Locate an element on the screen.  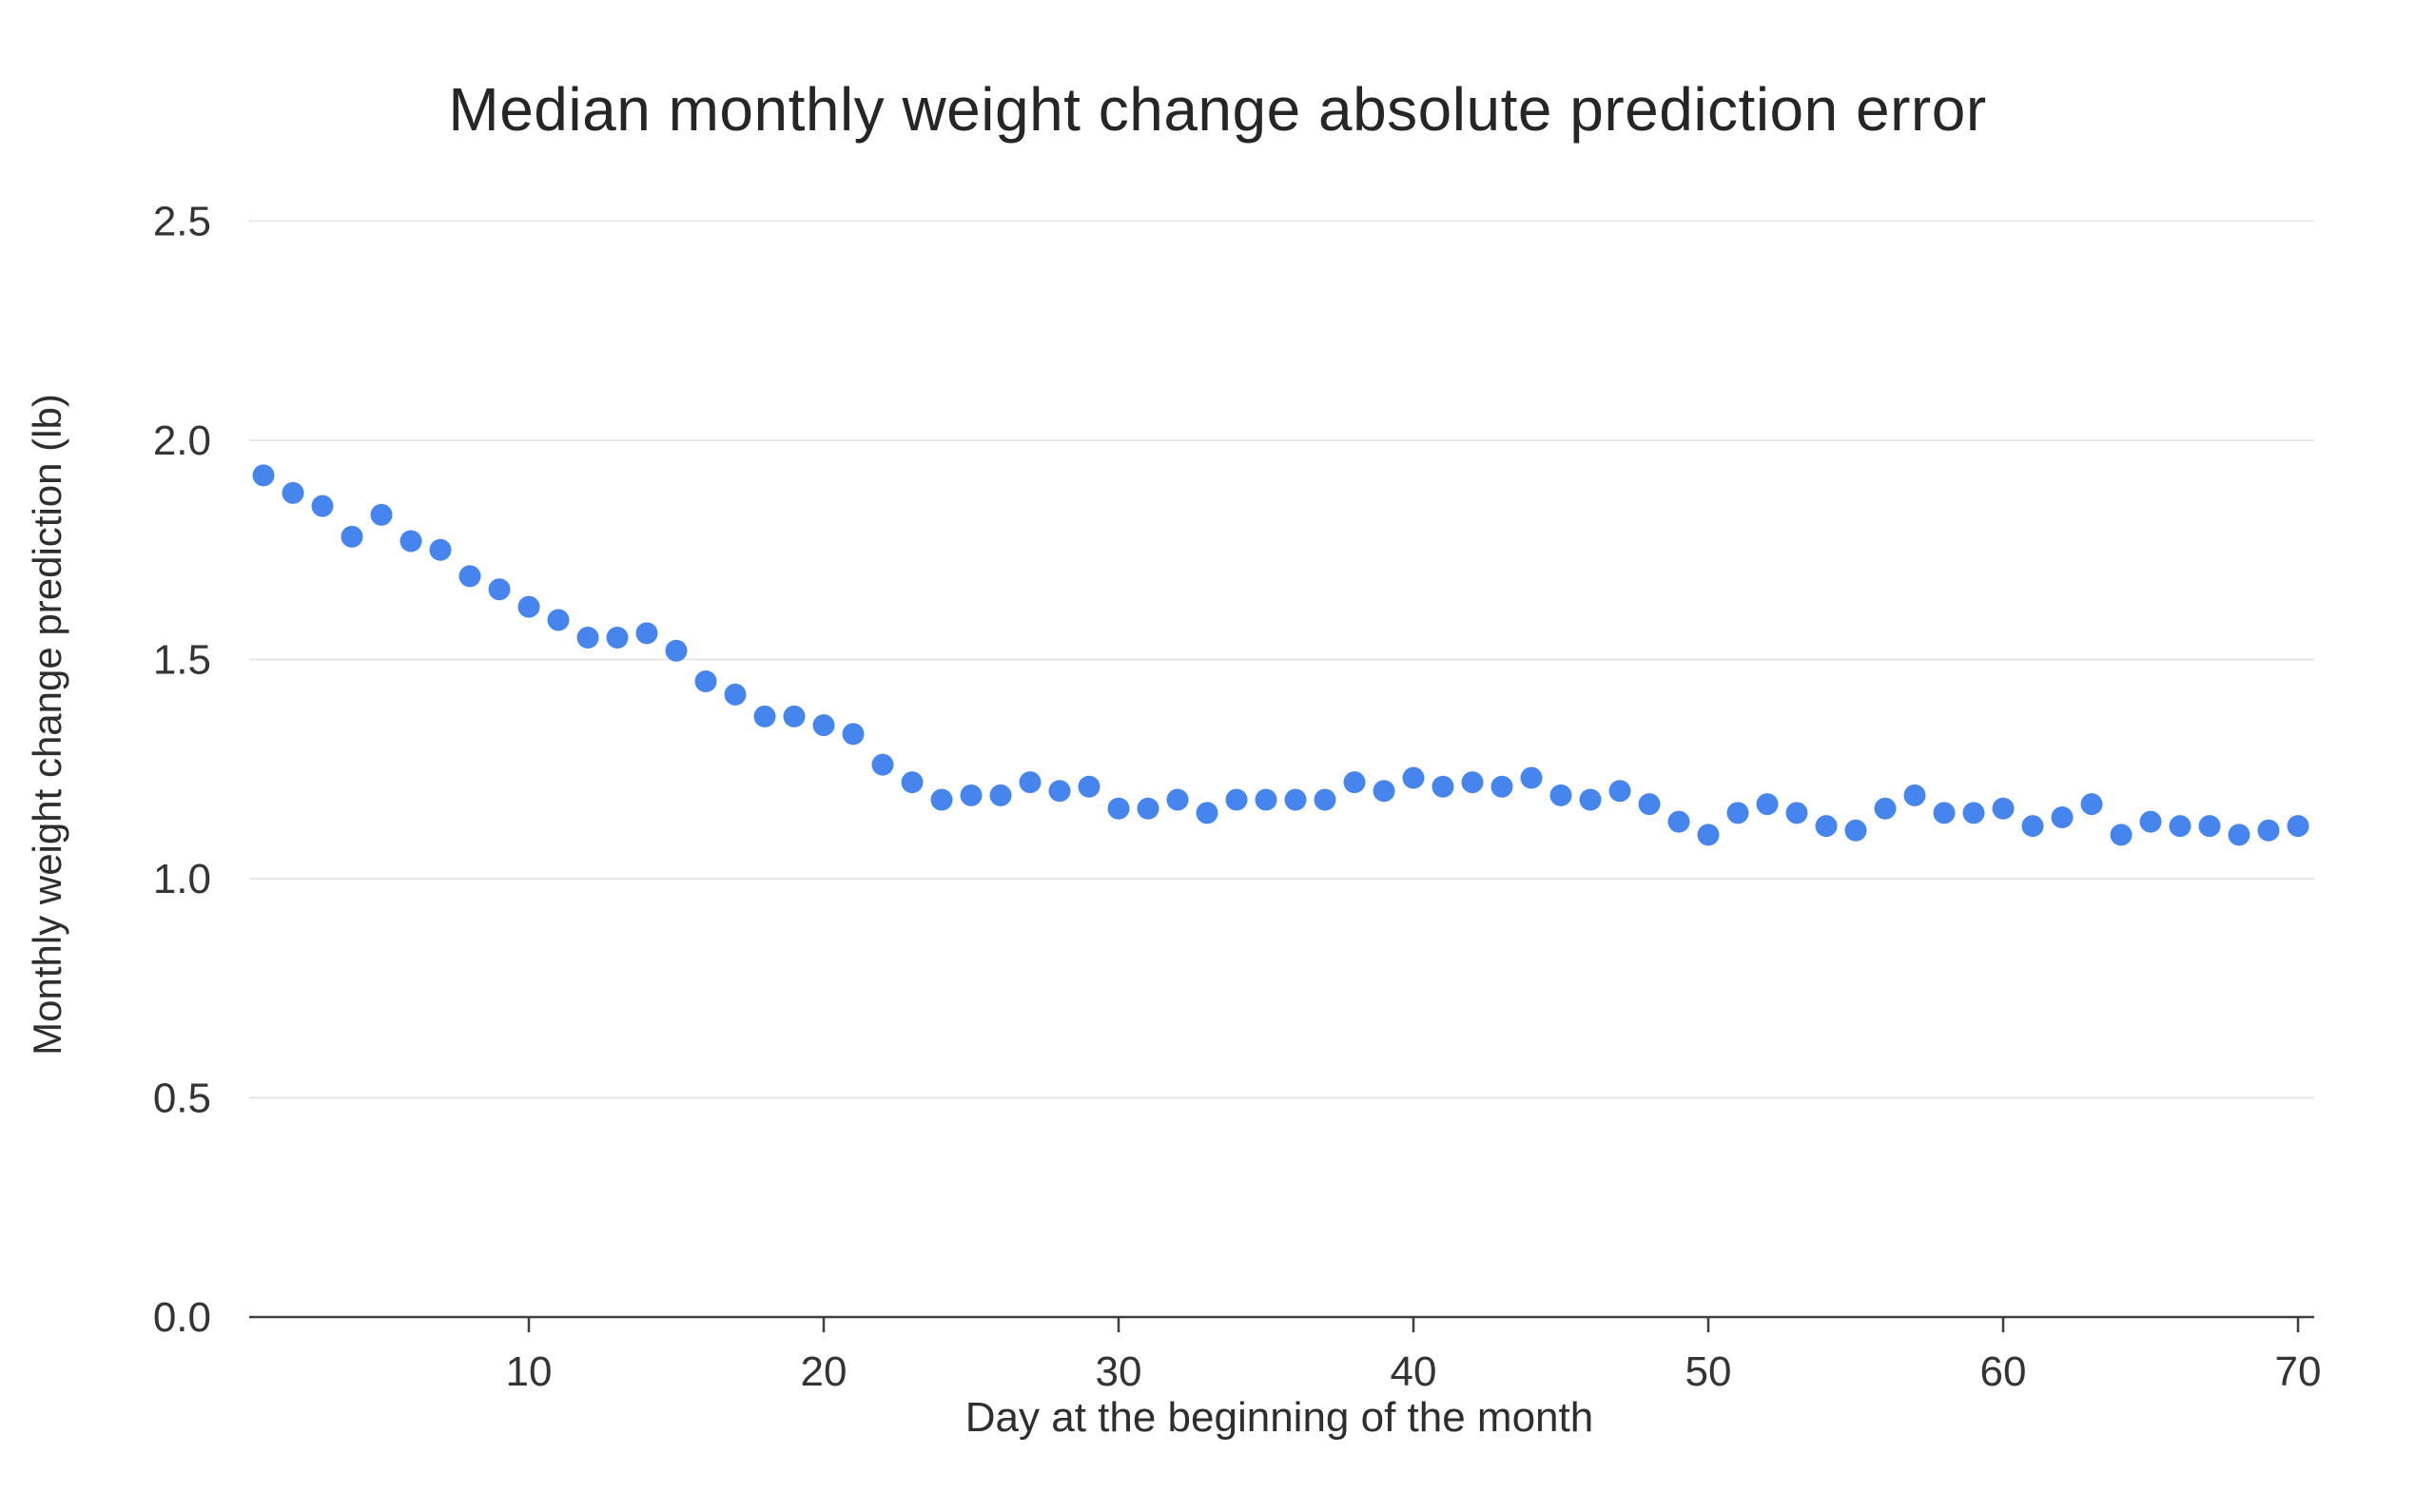
x-tick-label: 60 is located at coordinates (2004, 1371).